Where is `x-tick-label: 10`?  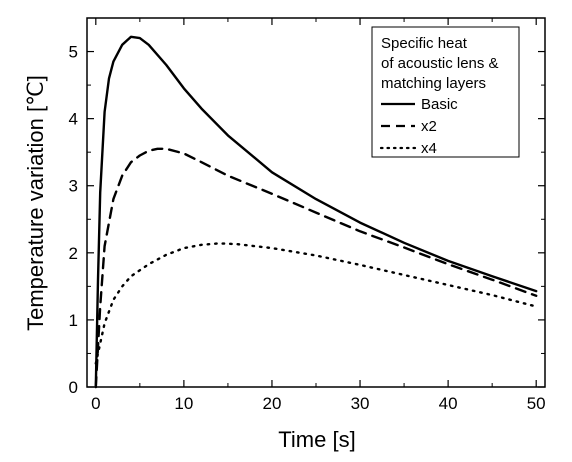
x-tick-label: 10 is located at coordinates (183, 403).